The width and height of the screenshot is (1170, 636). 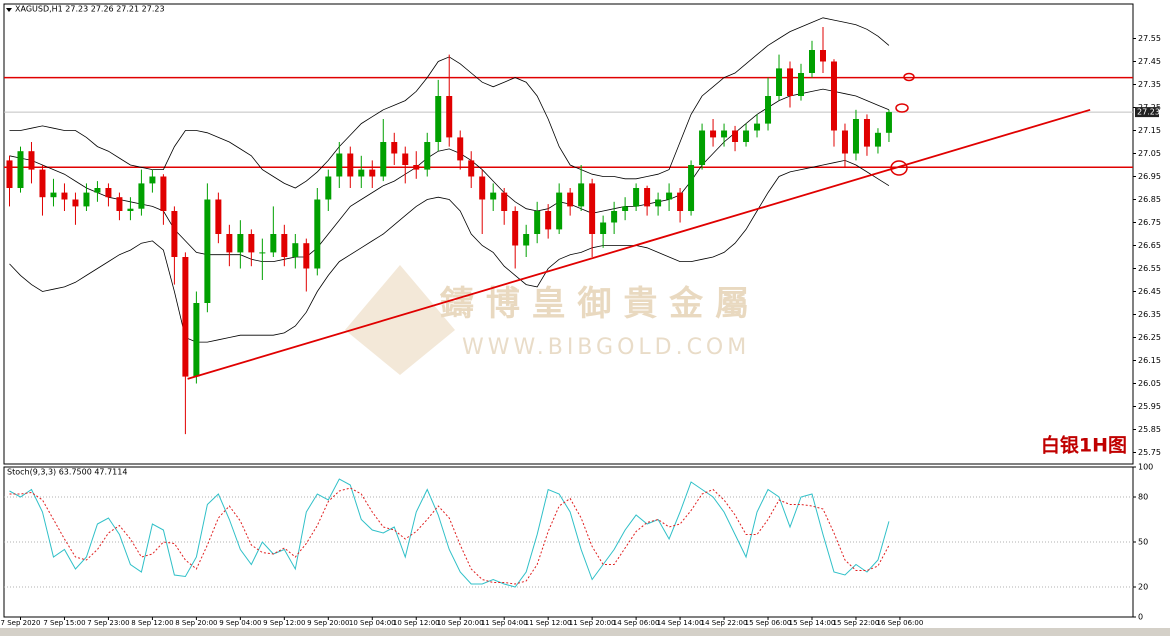 What do you see at coordinates (196, 623) in the screenshot?
I see `x-tick-label: 8 Sep 20:00` at bounding box center [196, 623].